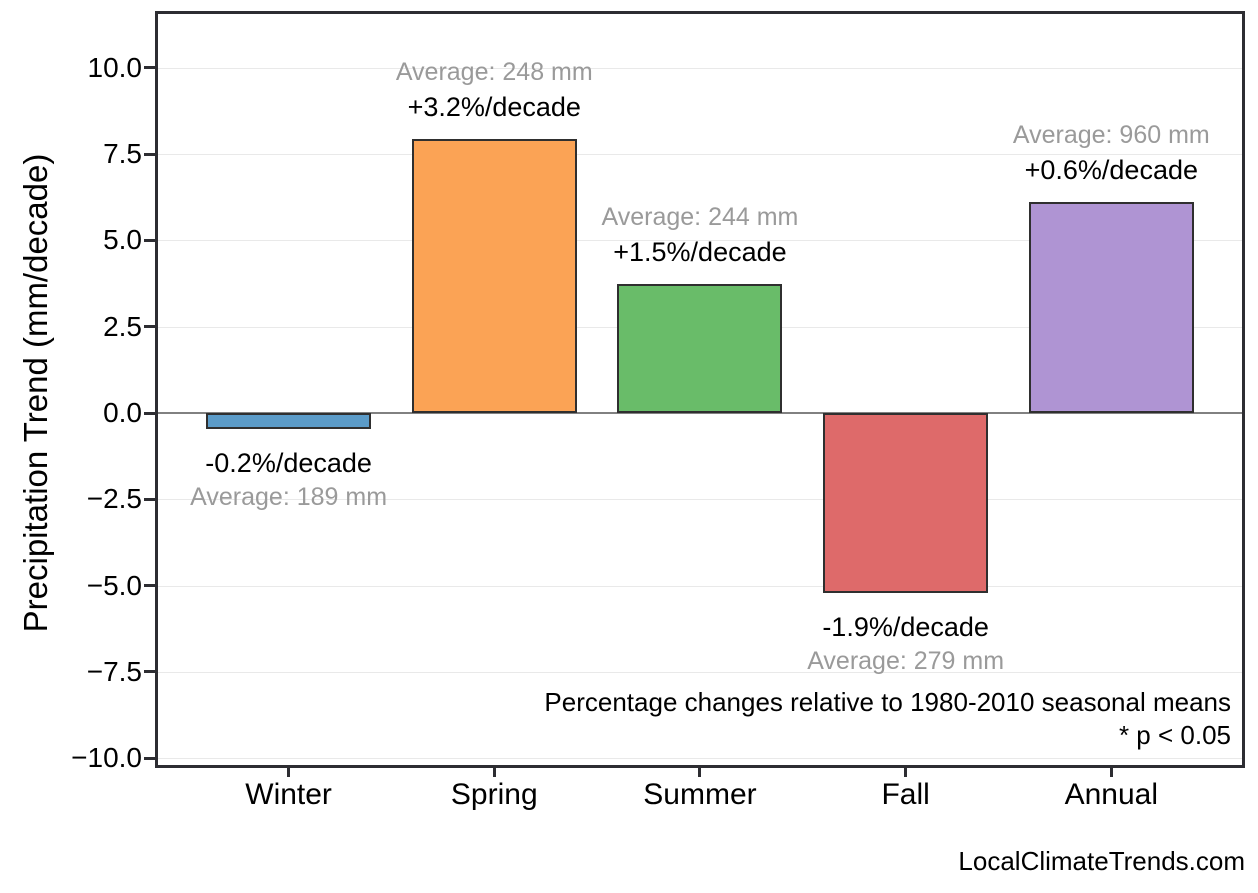 Image resolution: width=1258 pixels, height=893 pixels. What do you see at coordinates (289, 496) in the screenshot?
I see `avg-label-winter: Average: 189 mm` at bounding box center [289, 496].